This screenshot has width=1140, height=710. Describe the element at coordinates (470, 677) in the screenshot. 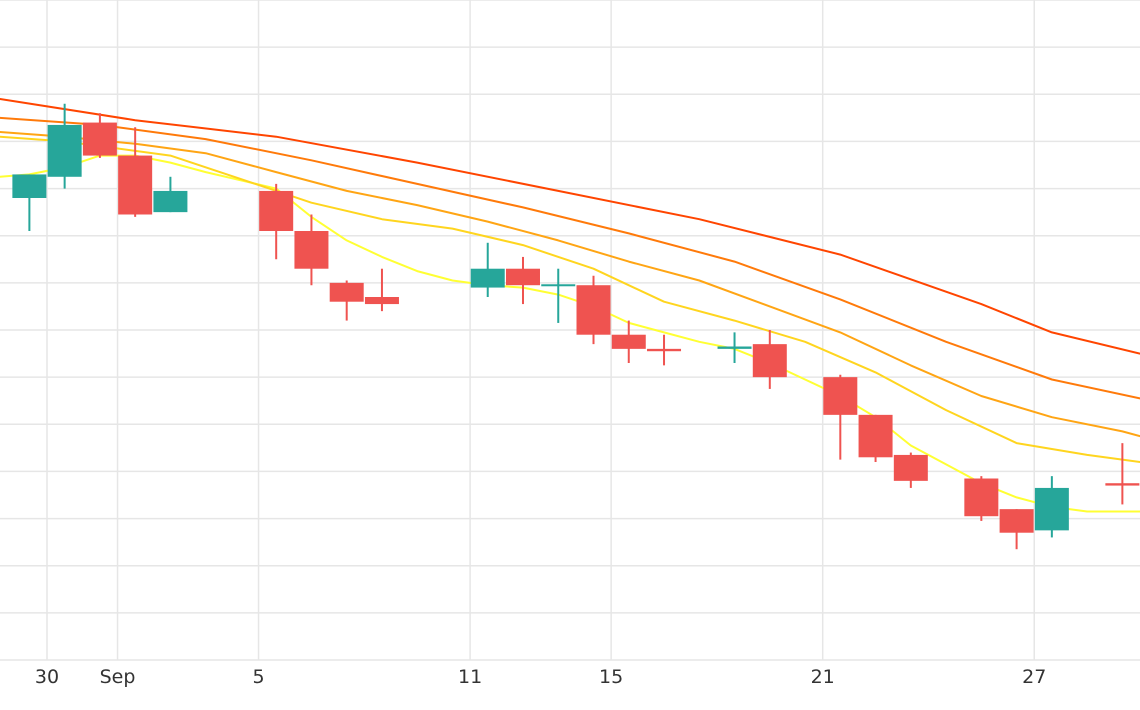

I see `x-tick-label: 11` at that location.